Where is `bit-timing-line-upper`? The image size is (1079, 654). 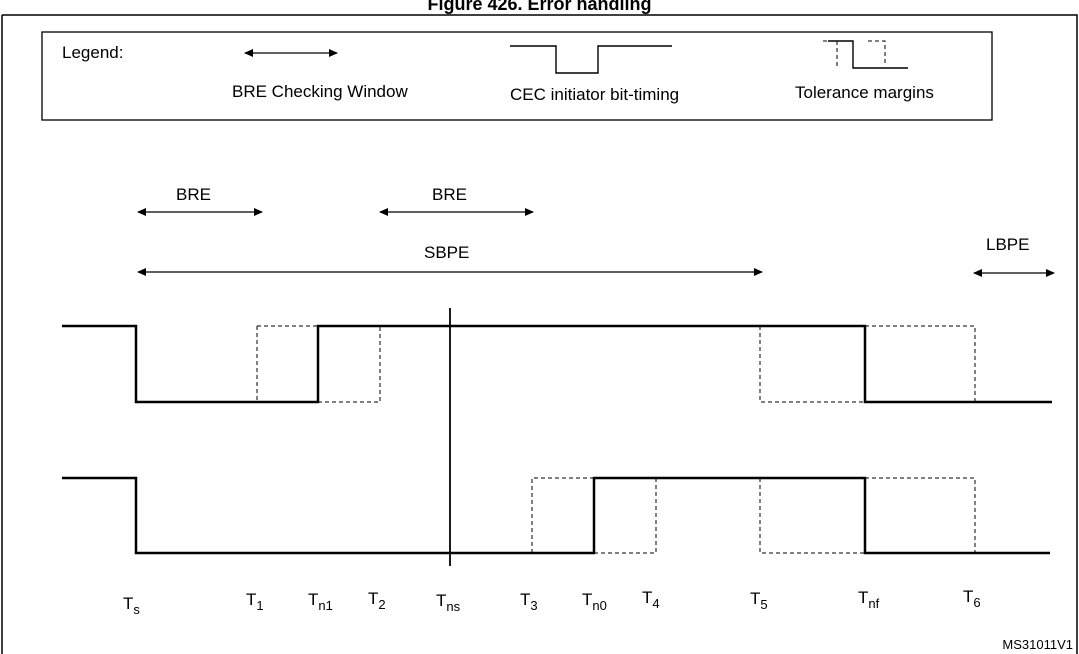
bit-timing-line-upper is located at coordinates (557, 364).